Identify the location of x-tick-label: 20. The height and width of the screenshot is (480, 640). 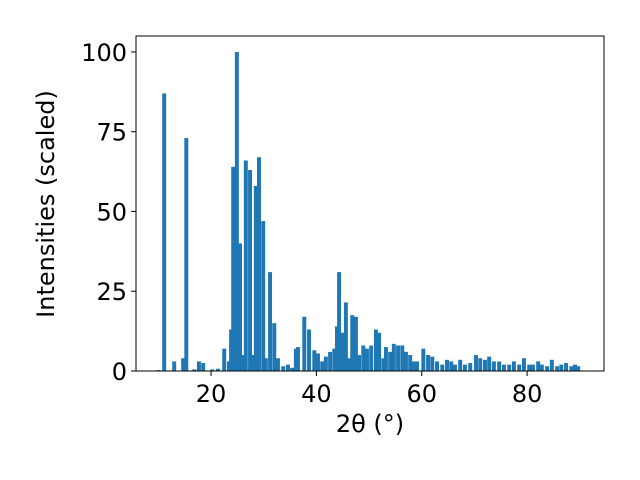
(211, 394).